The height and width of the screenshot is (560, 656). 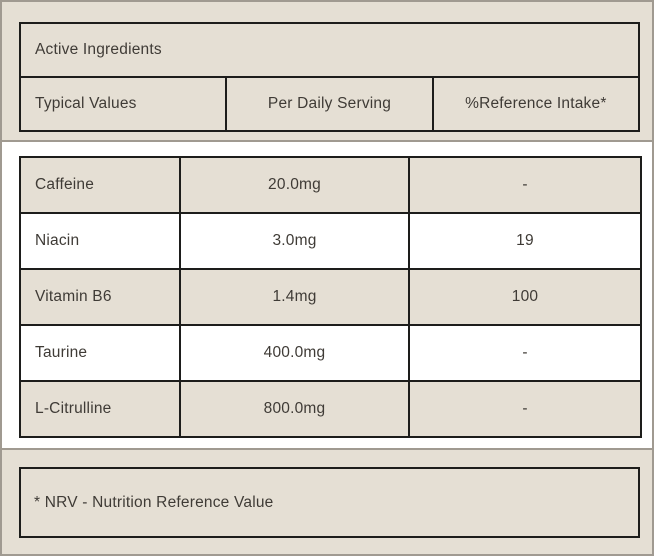 What do you see at coordinates (525, 241) in the screenshot?
I see `ingredient-nrv: 19` at bounding box center [525, 241].